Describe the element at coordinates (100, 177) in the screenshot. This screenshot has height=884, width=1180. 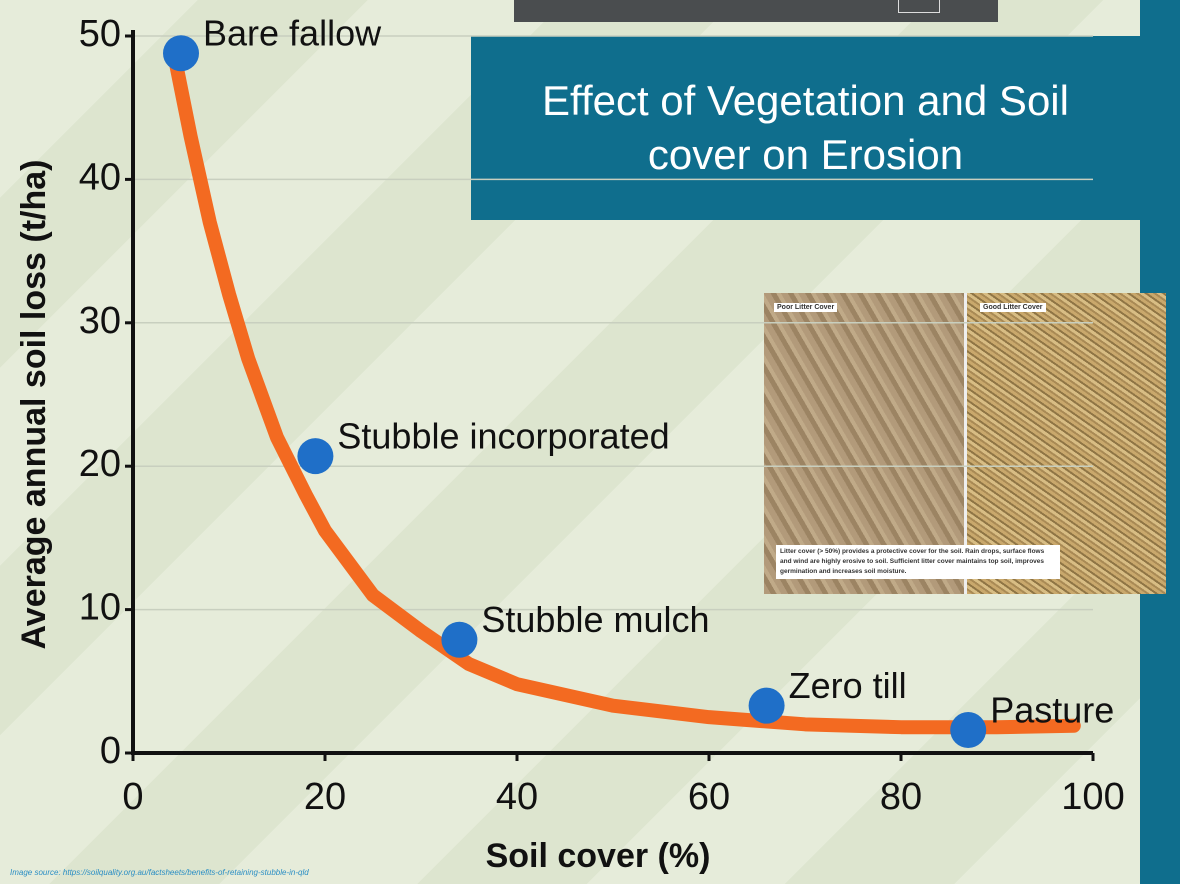
I see `y-tick-label: 40` at that location.